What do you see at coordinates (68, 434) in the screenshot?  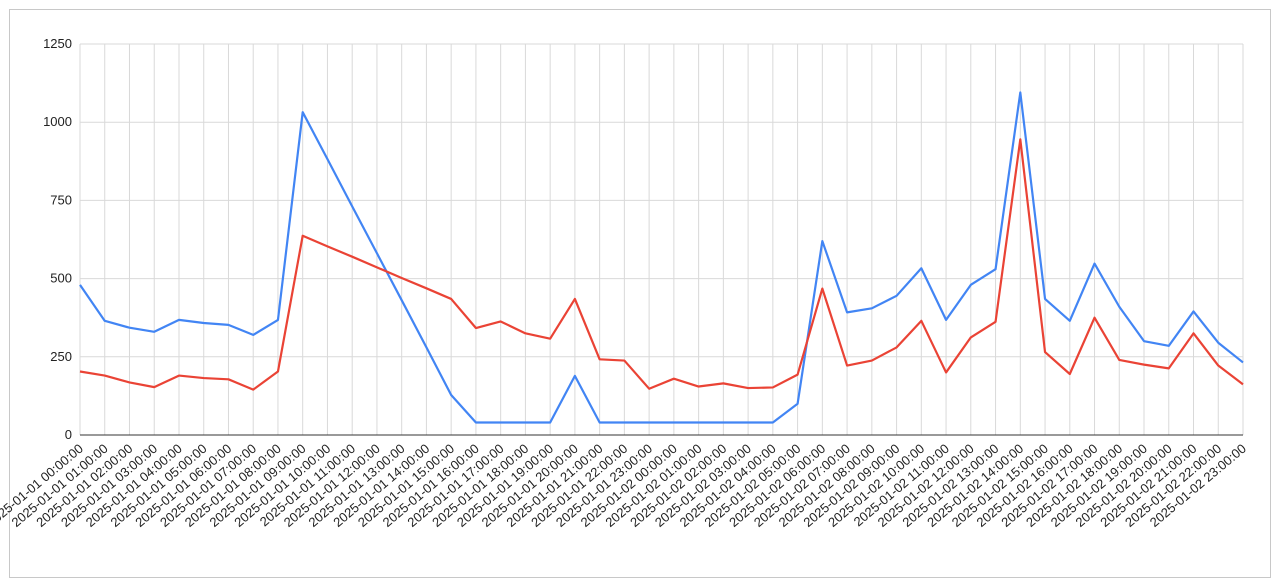 I see `y-tick-label: 0` at bounding box center [68, 434].